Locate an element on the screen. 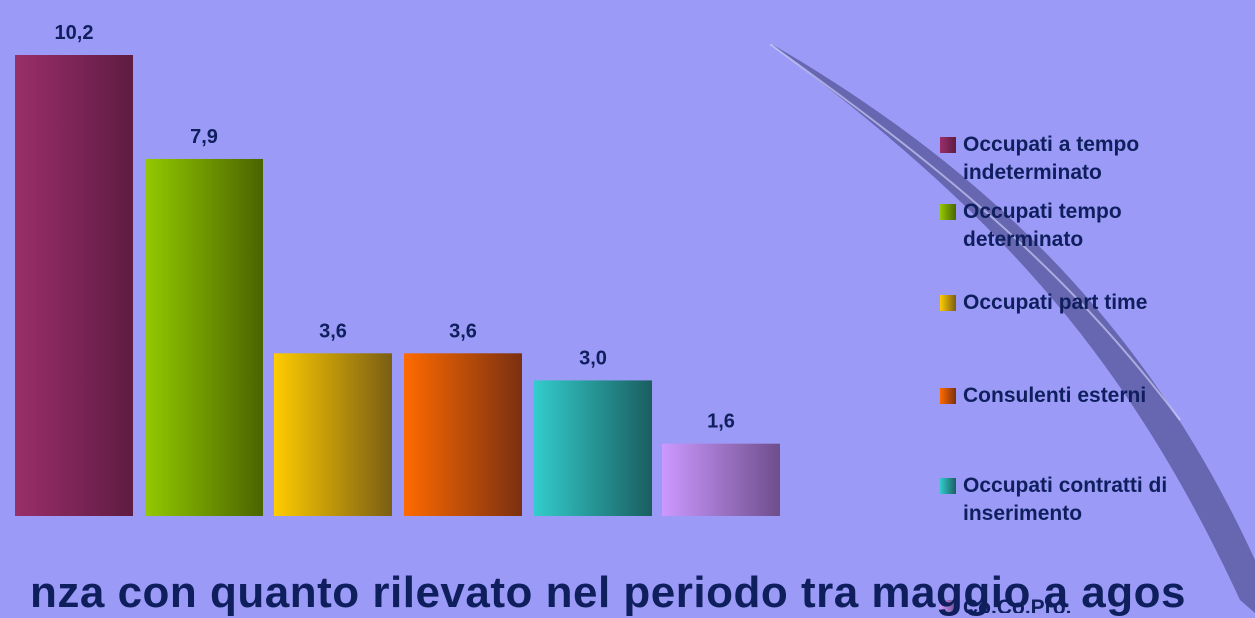 This screenshot has height=618, width=1255. legend-label-4: Consulenti esterni is located at coordinates (1054, 395).